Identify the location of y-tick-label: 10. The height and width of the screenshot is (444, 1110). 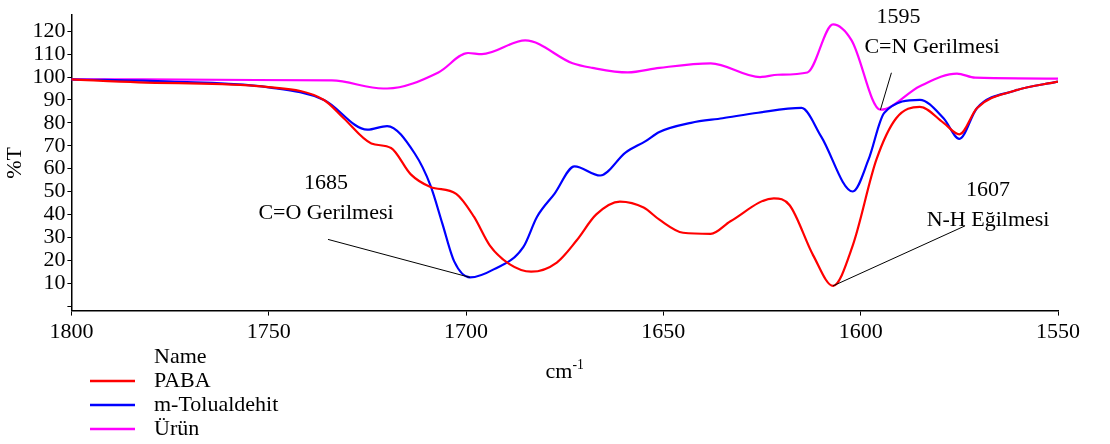
(54, 281).